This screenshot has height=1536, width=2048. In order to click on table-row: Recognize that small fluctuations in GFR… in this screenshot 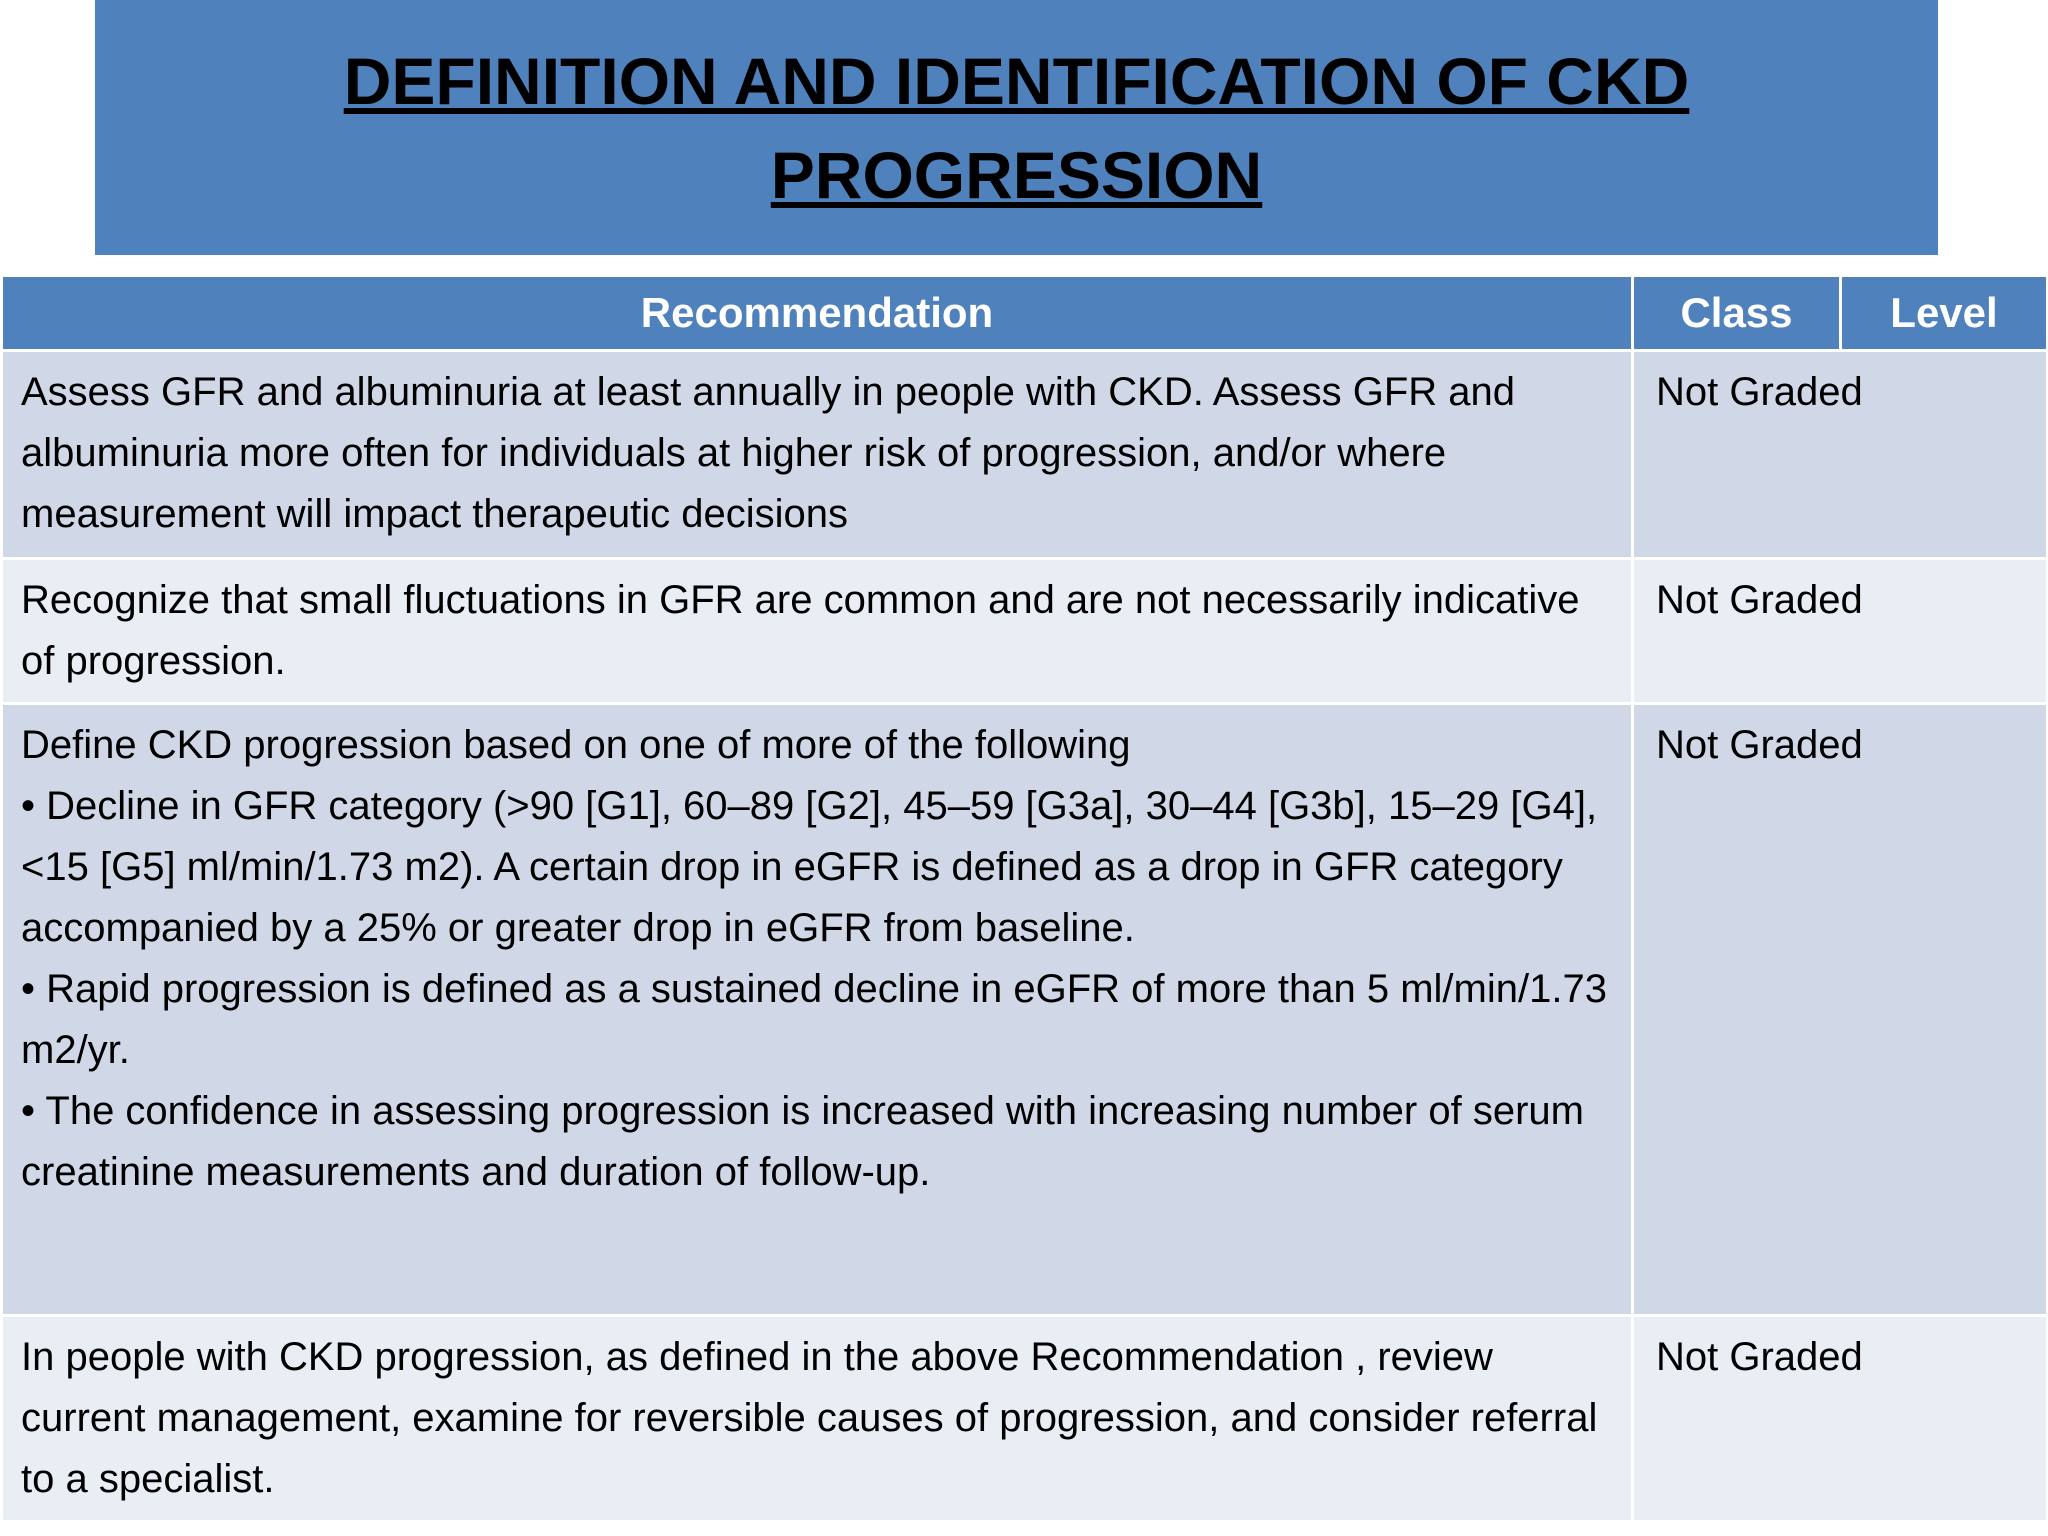, I will do `click(1024, 631)`.